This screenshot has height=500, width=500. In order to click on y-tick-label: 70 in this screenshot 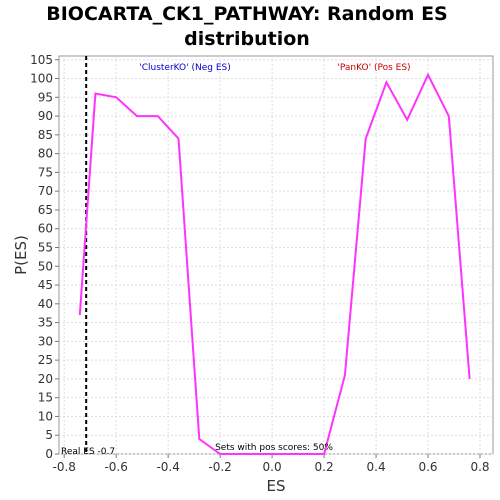, I will do `click(45, 191)`.